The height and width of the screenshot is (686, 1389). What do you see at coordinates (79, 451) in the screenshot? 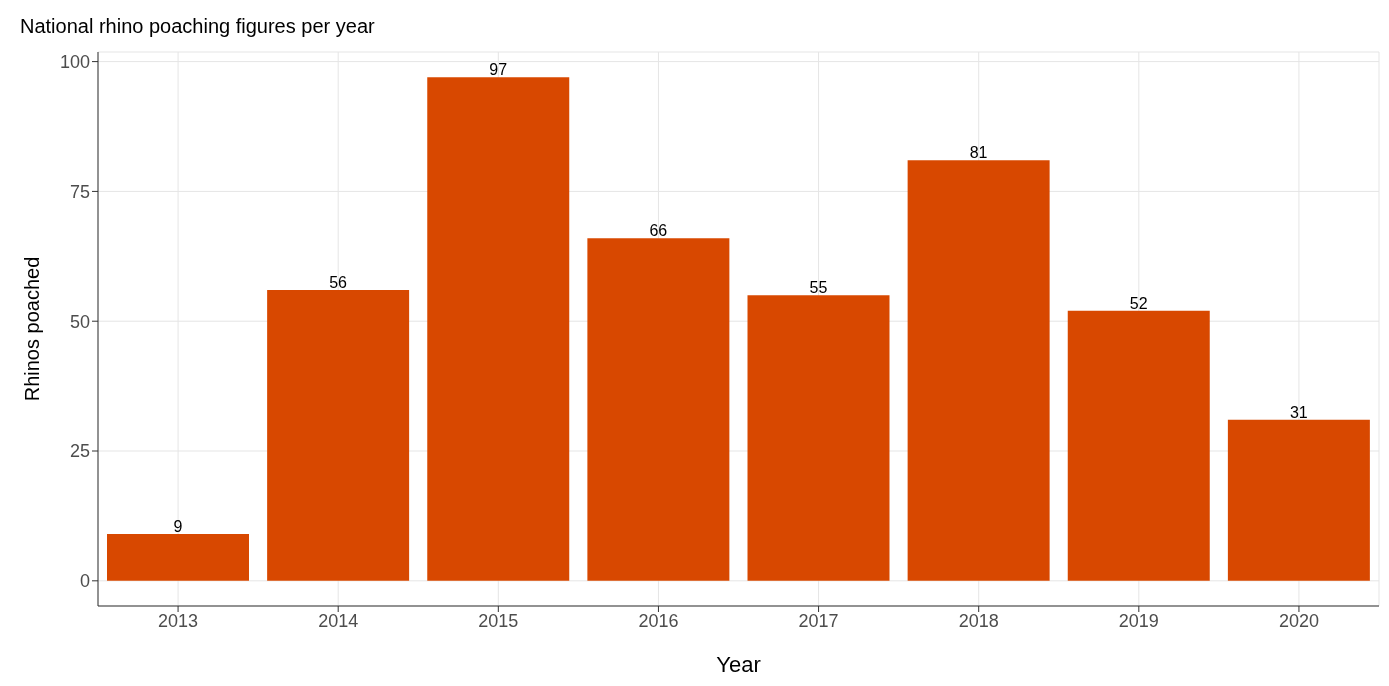
I see `y-tick-label: 25` at bounding box center [79, 451].